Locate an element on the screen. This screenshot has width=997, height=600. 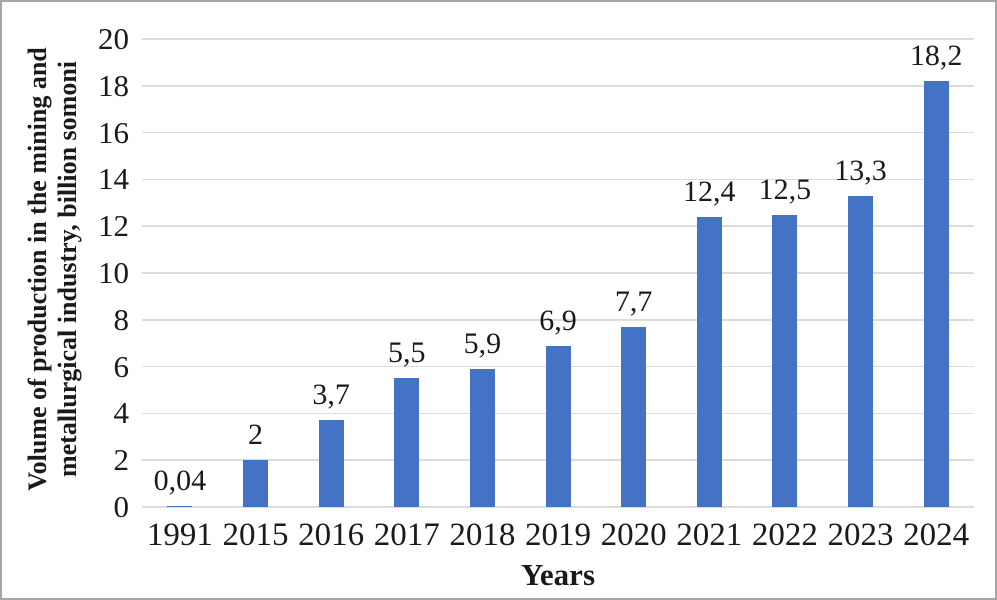
x-tick-label: 2016 is located at coordinates (331, 535).